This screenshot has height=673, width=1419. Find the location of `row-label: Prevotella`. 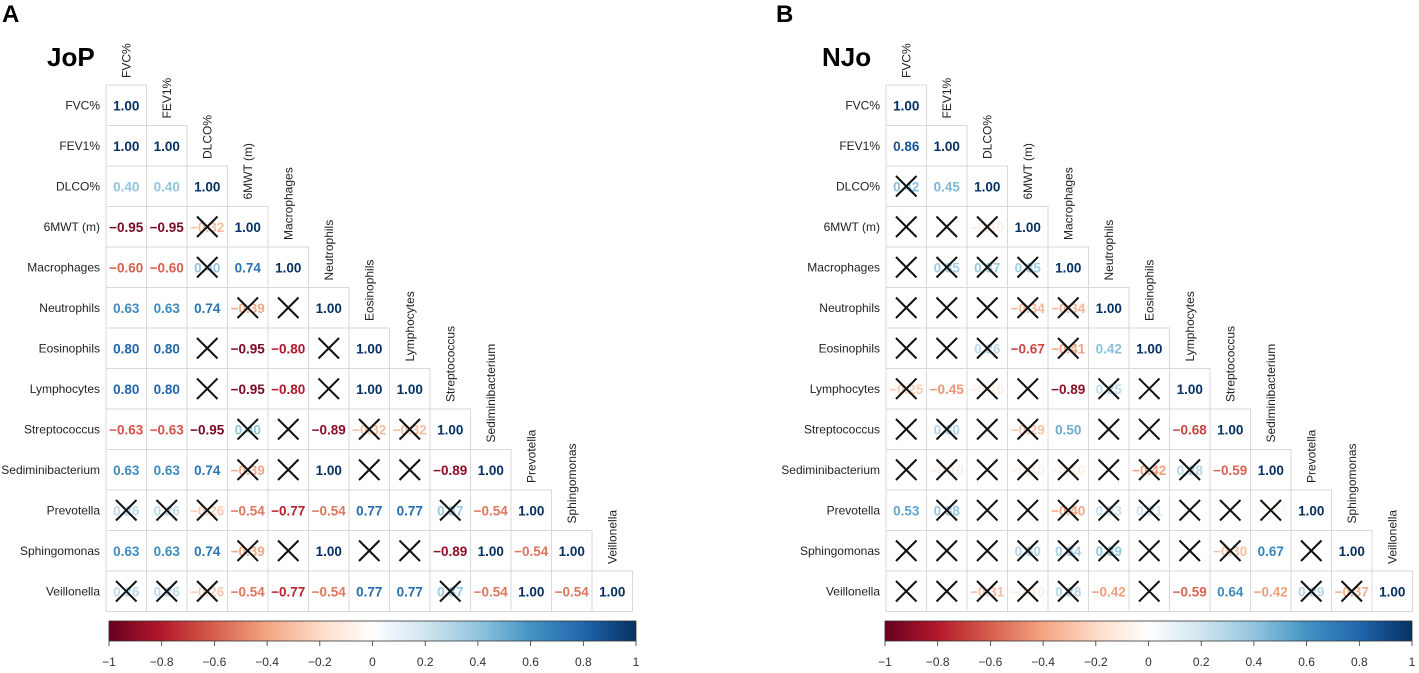

row-label: Prevotella is located at coordinates (854, 510).